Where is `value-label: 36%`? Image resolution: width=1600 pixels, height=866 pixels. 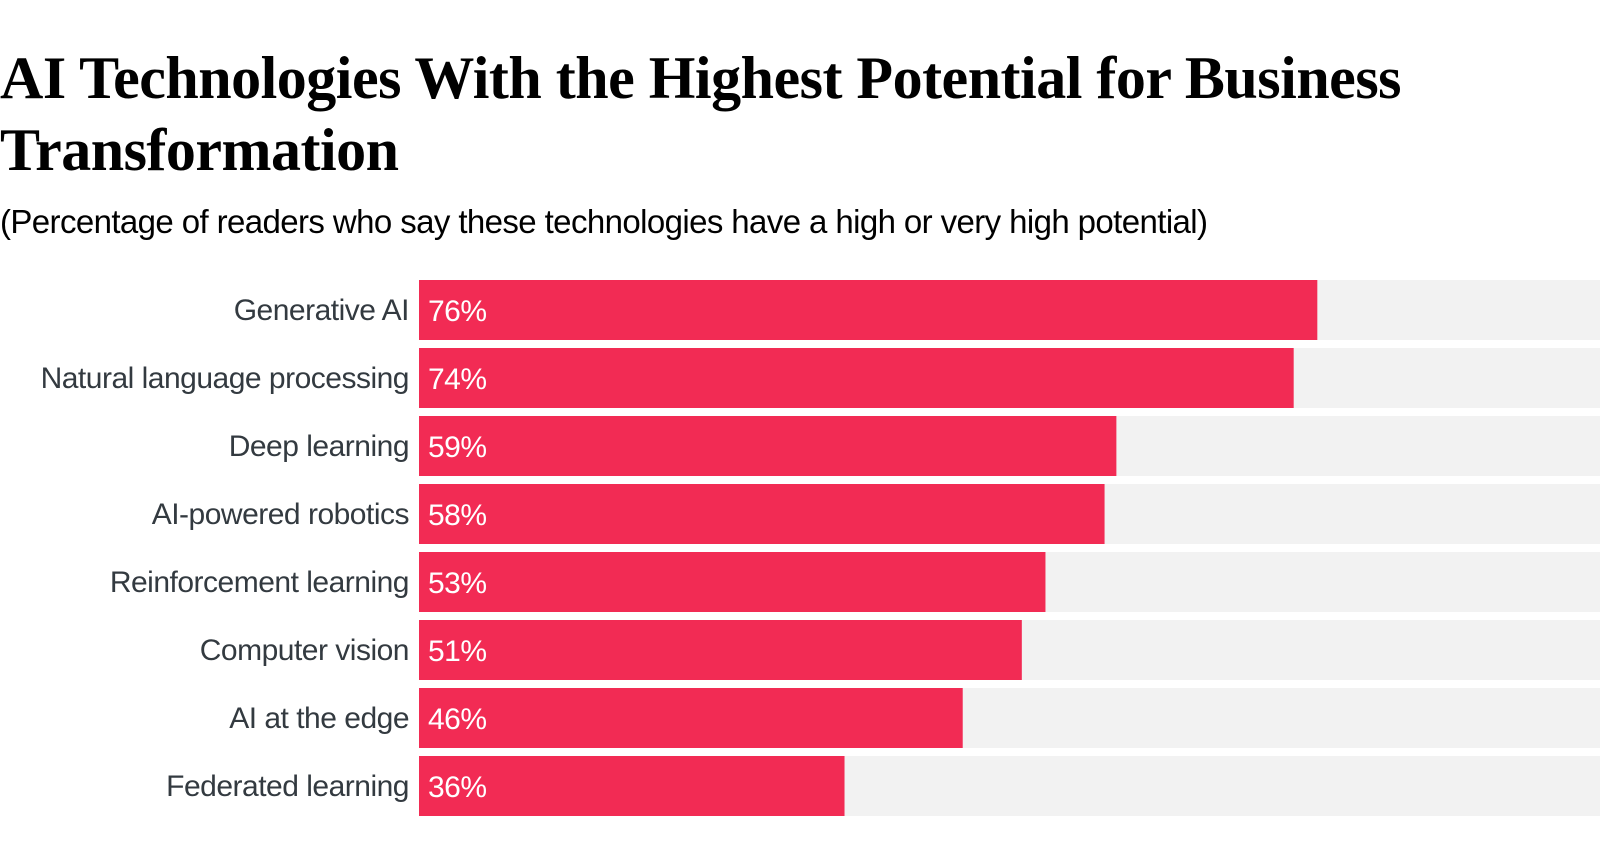 value-label: 36% is located at coordinates (457, 787).